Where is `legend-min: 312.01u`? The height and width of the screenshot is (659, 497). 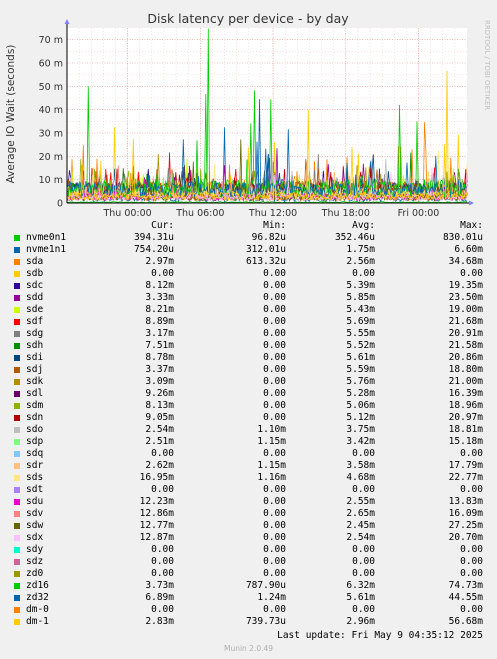 legend-min: 312.01u is located at coordinates (265, 249).